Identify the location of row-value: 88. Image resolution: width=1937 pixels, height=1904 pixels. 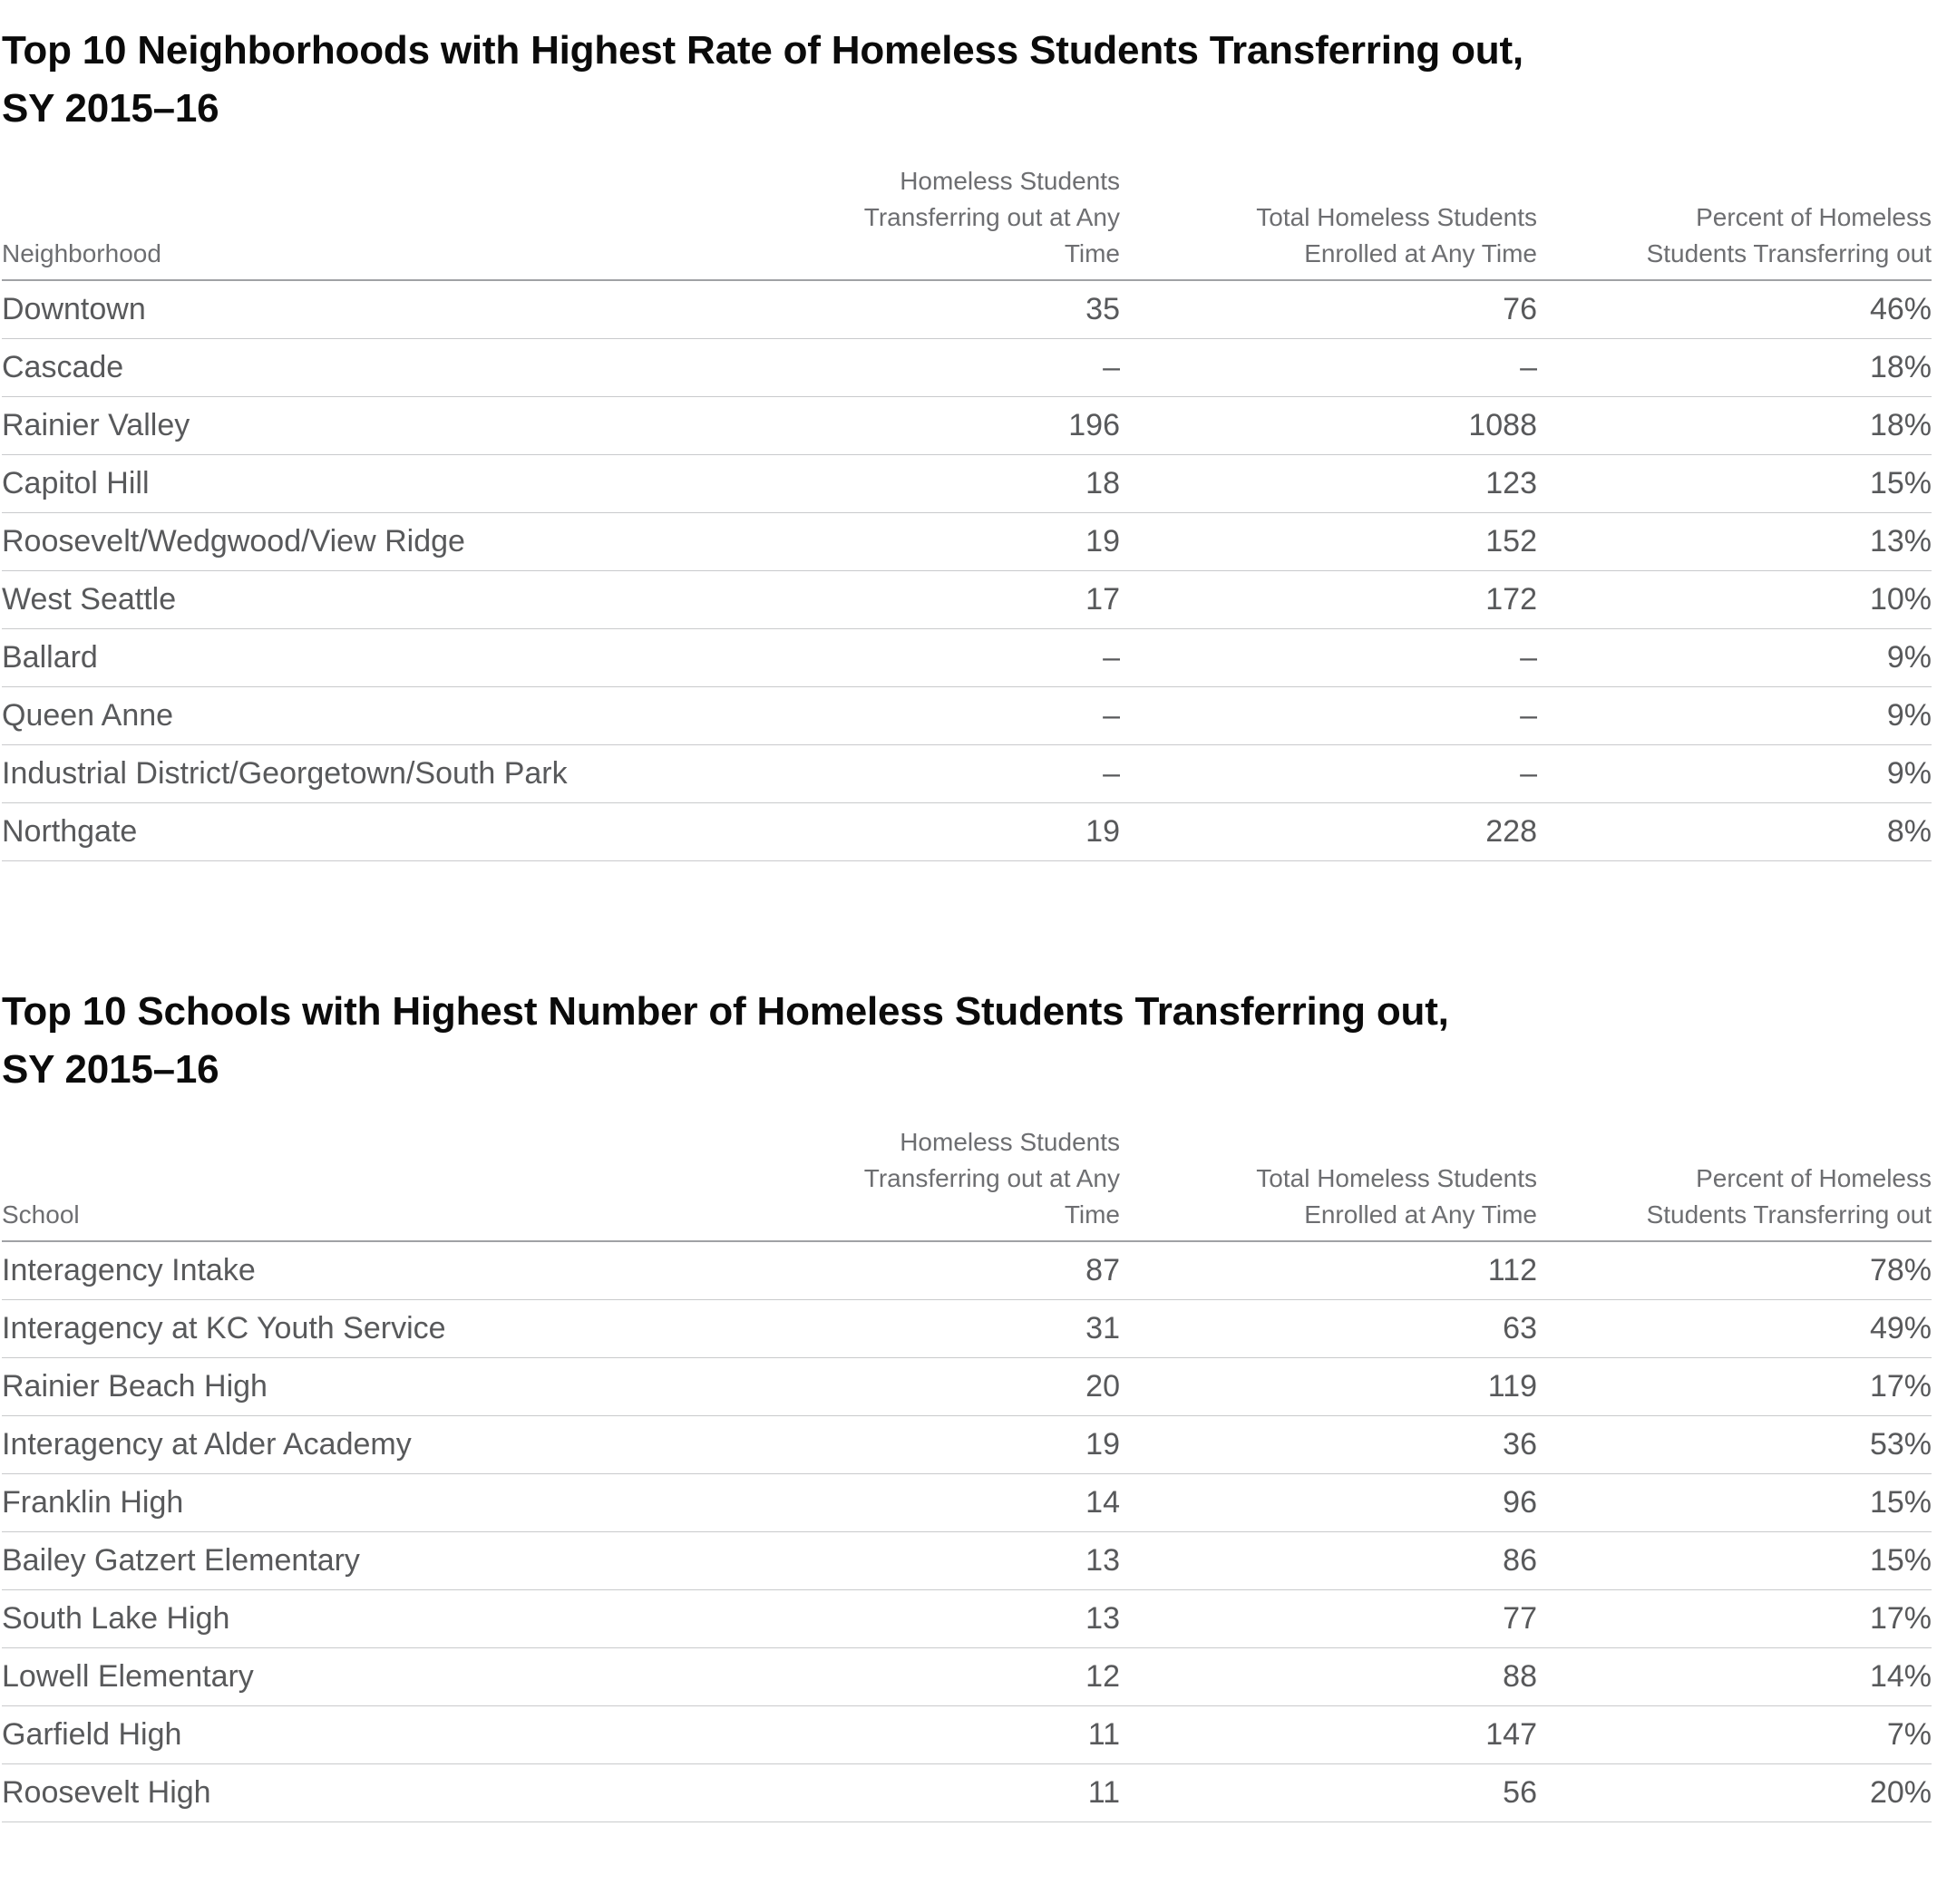
(1328, 1676).